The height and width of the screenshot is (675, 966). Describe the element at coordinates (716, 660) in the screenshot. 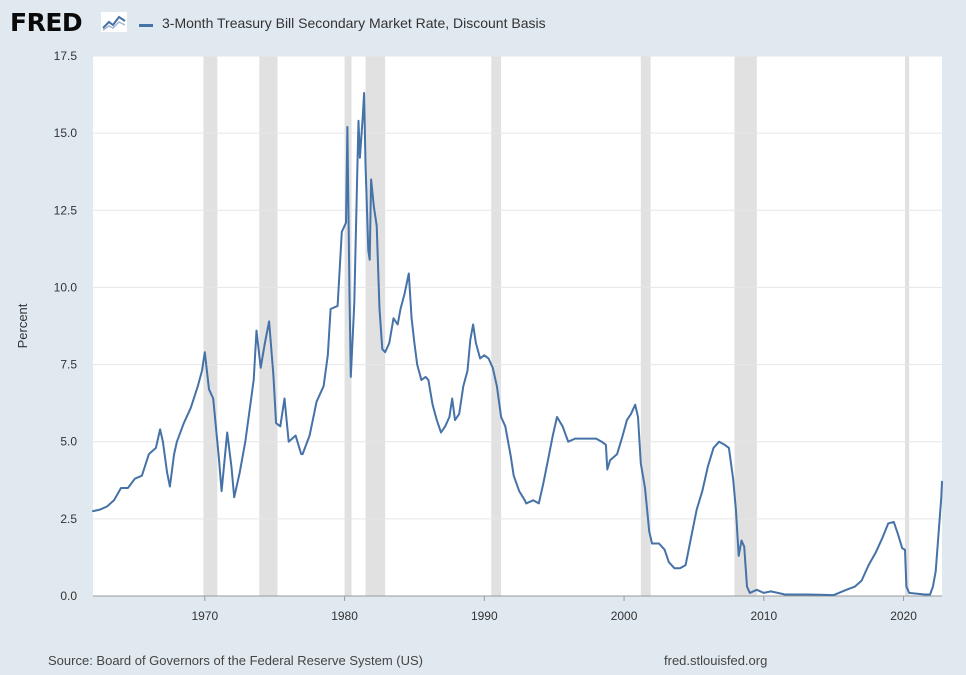

I see `source-url: fred.stlouisfed.org` at that location.